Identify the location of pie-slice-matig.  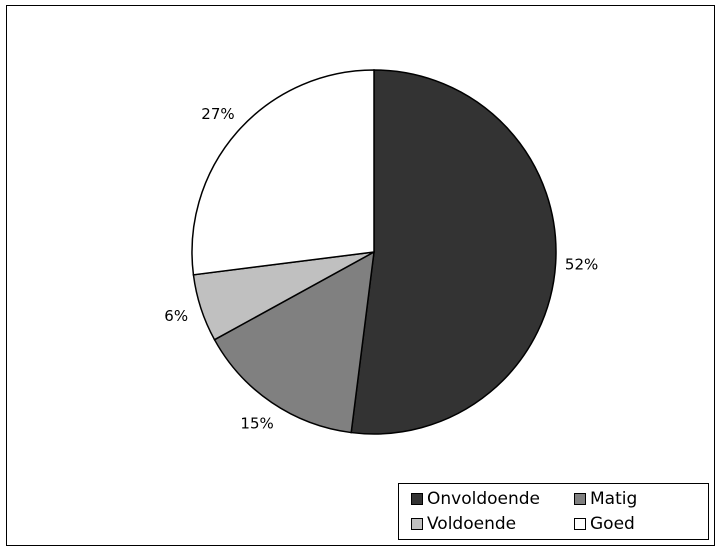
(294, 342).